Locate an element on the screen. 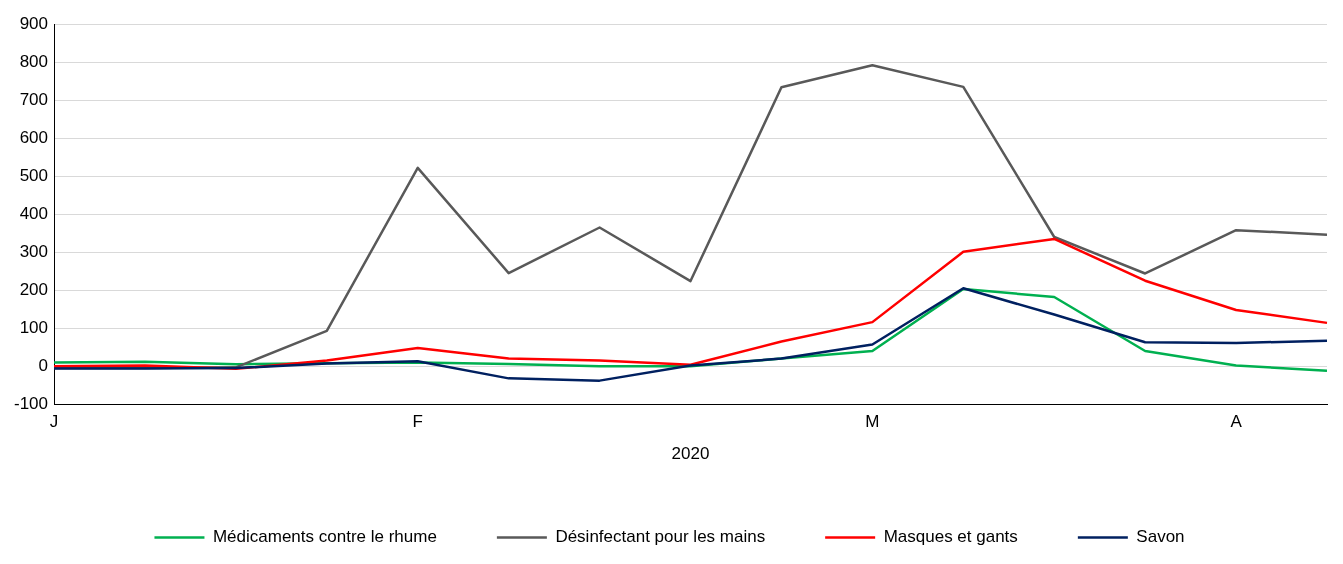 This screenshot has height=564, width=1343. y-tick-label: 800 is located at coordinates (34, 61).